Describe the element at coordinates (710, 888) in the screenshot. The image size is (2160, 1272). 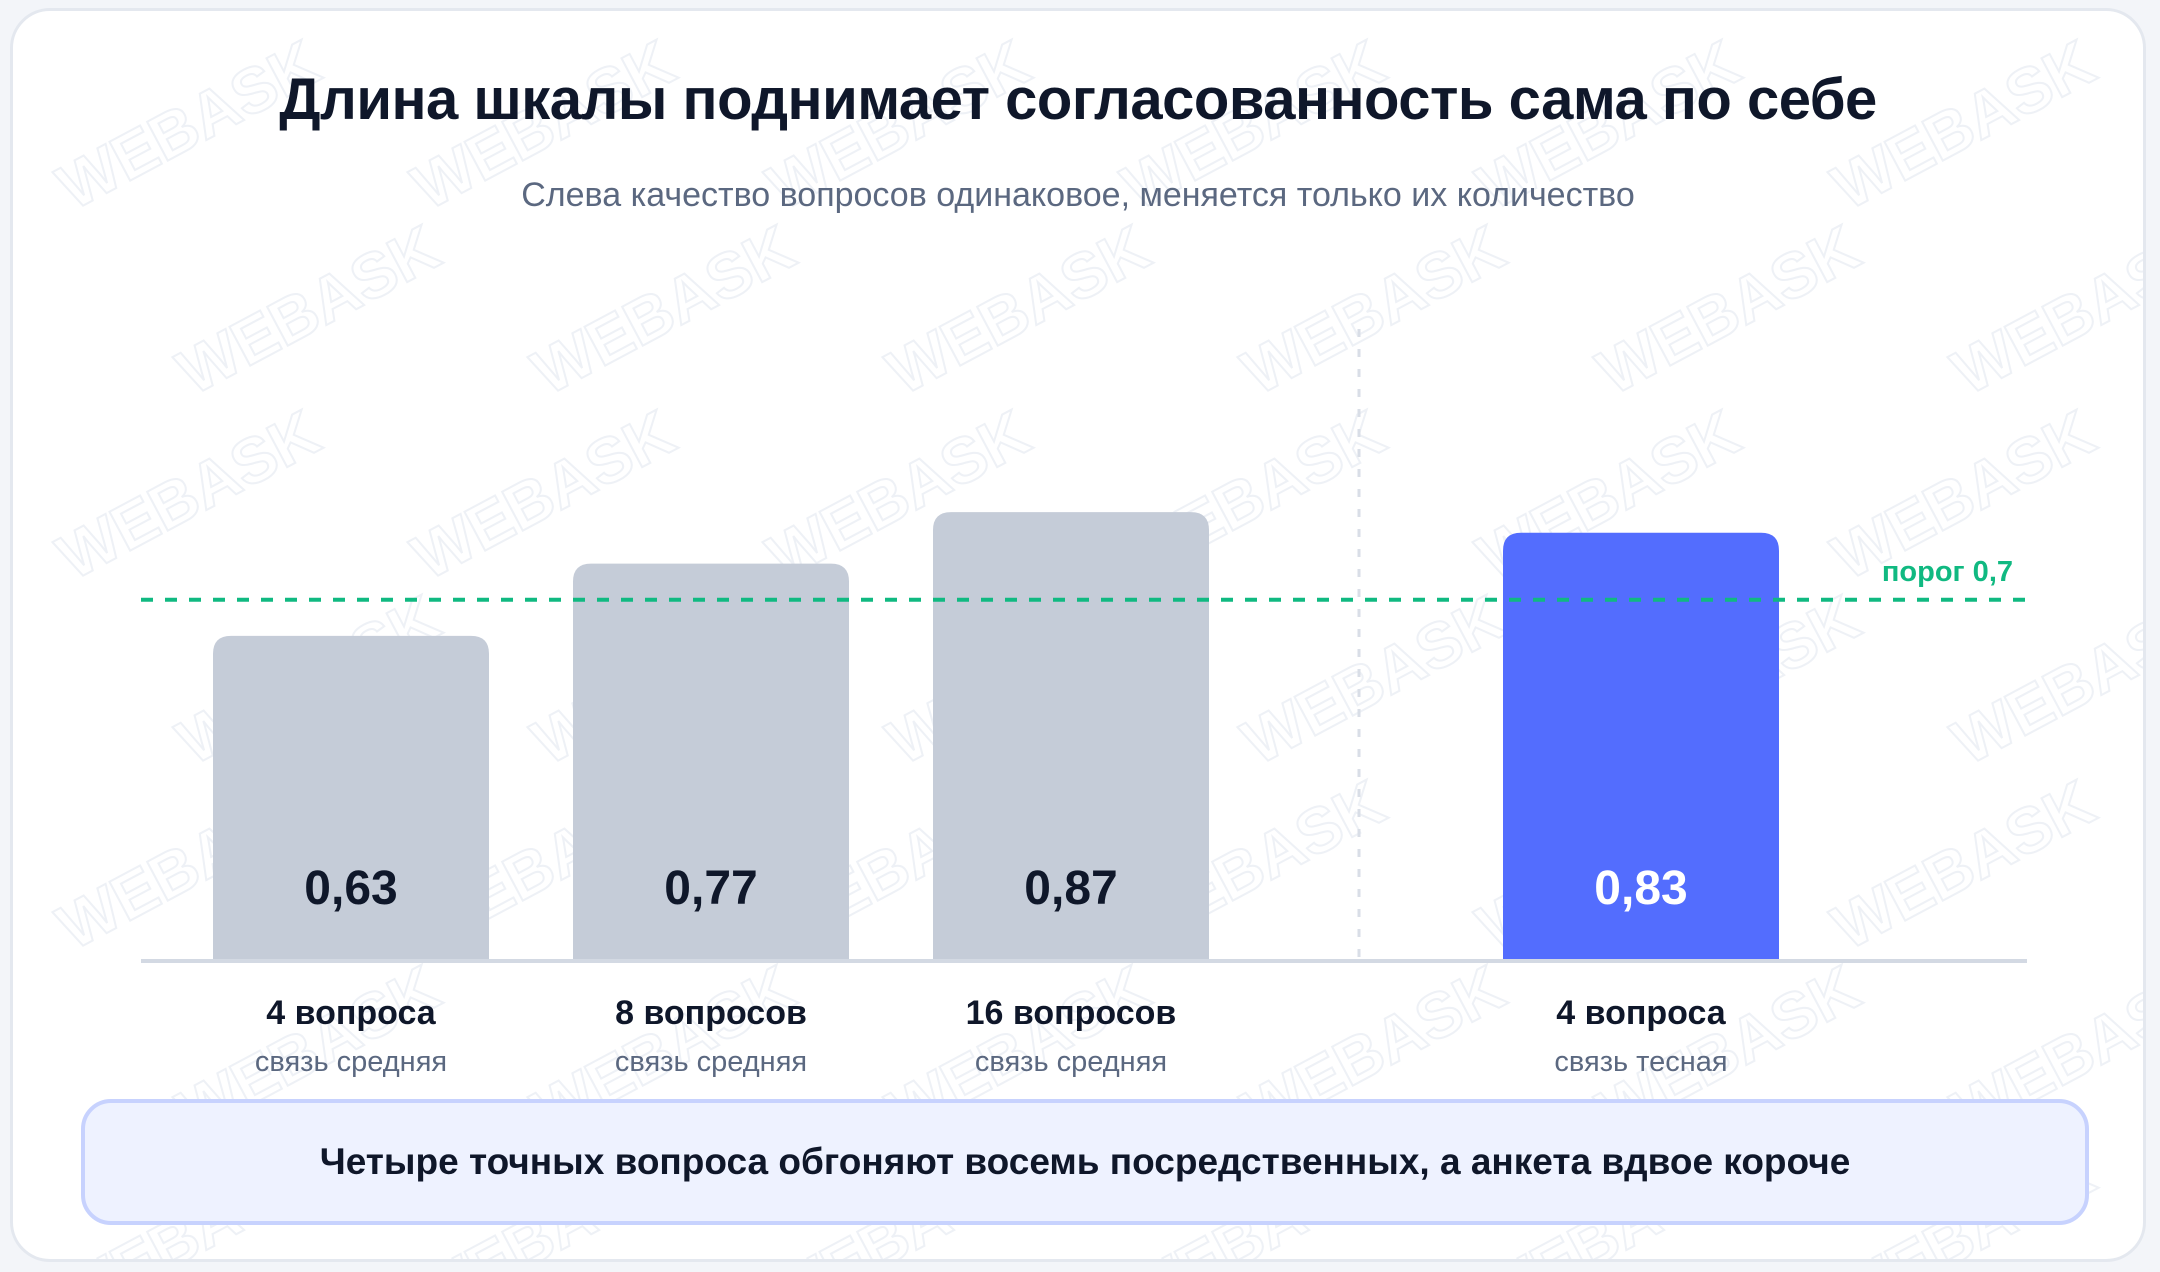
I see `bar-value-label: 0,77` at that location.